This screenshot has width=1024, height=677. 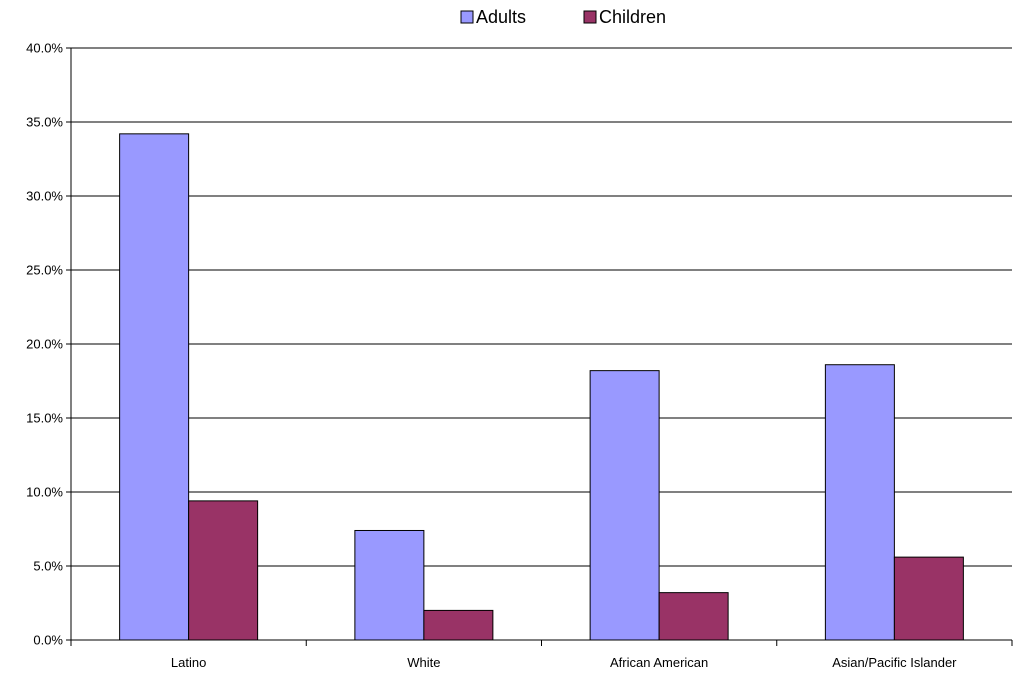 I want to click on y-tick-label: 30.0%, so click(x=44, y=196).